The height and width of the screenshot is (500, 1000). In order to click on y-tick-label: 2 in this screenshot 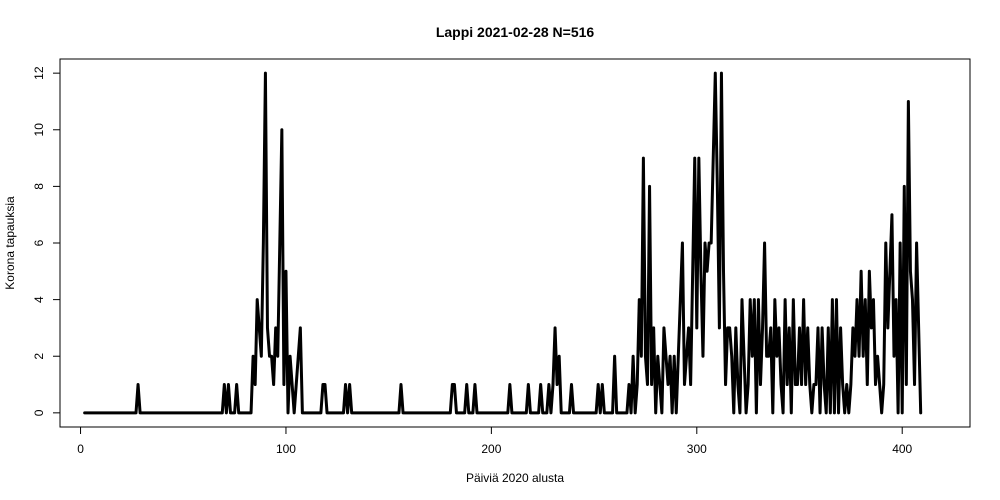, I will do `click(39, 356)`.